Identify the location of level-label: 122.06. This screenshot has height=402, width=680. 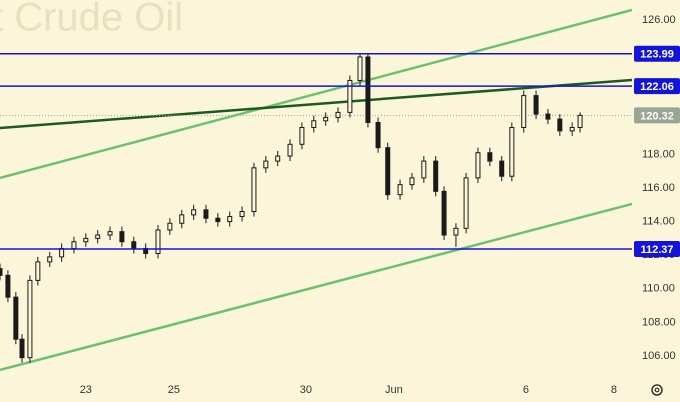
(657, 87).